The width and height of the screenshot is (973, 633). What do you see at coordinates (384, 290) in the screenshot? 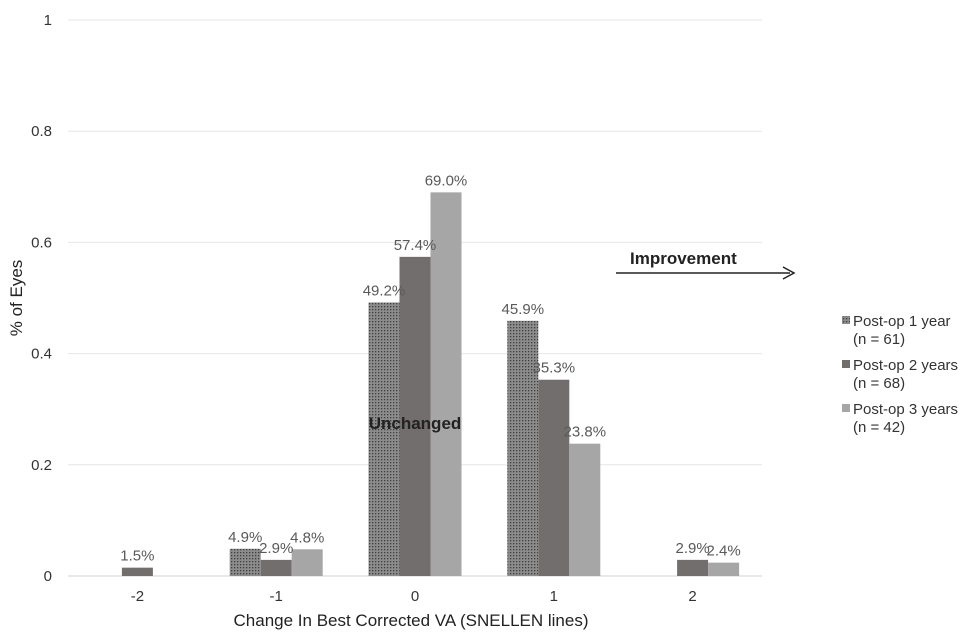
I see `data-label: 49.2%` at bounding box center [384, 290].